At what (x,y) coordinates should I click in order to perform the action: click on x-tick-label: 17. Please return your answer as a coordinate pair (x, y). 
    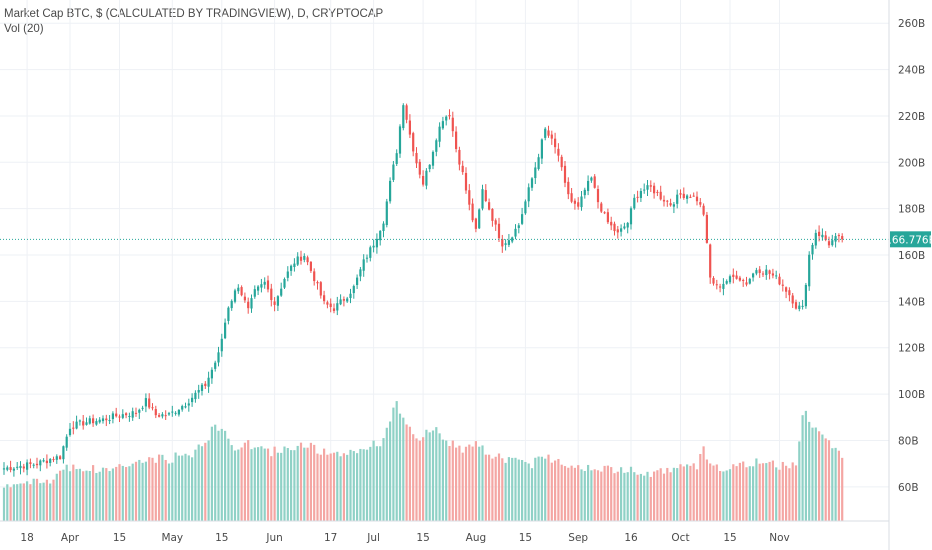
    Looking at the image, I should click on (330, 538).